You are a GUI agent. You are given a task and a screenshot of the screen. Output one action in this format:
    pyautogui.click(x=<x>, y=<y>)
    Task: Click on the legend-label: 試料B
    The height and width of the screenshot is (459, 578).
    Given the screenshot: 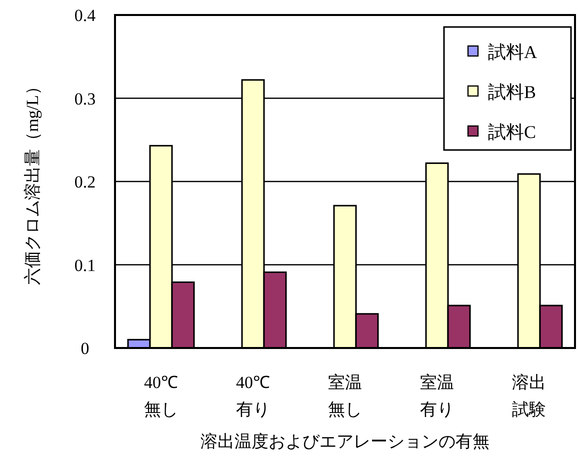 What is the action you would take?
    pyautogui.click(x=512, y=92)
    